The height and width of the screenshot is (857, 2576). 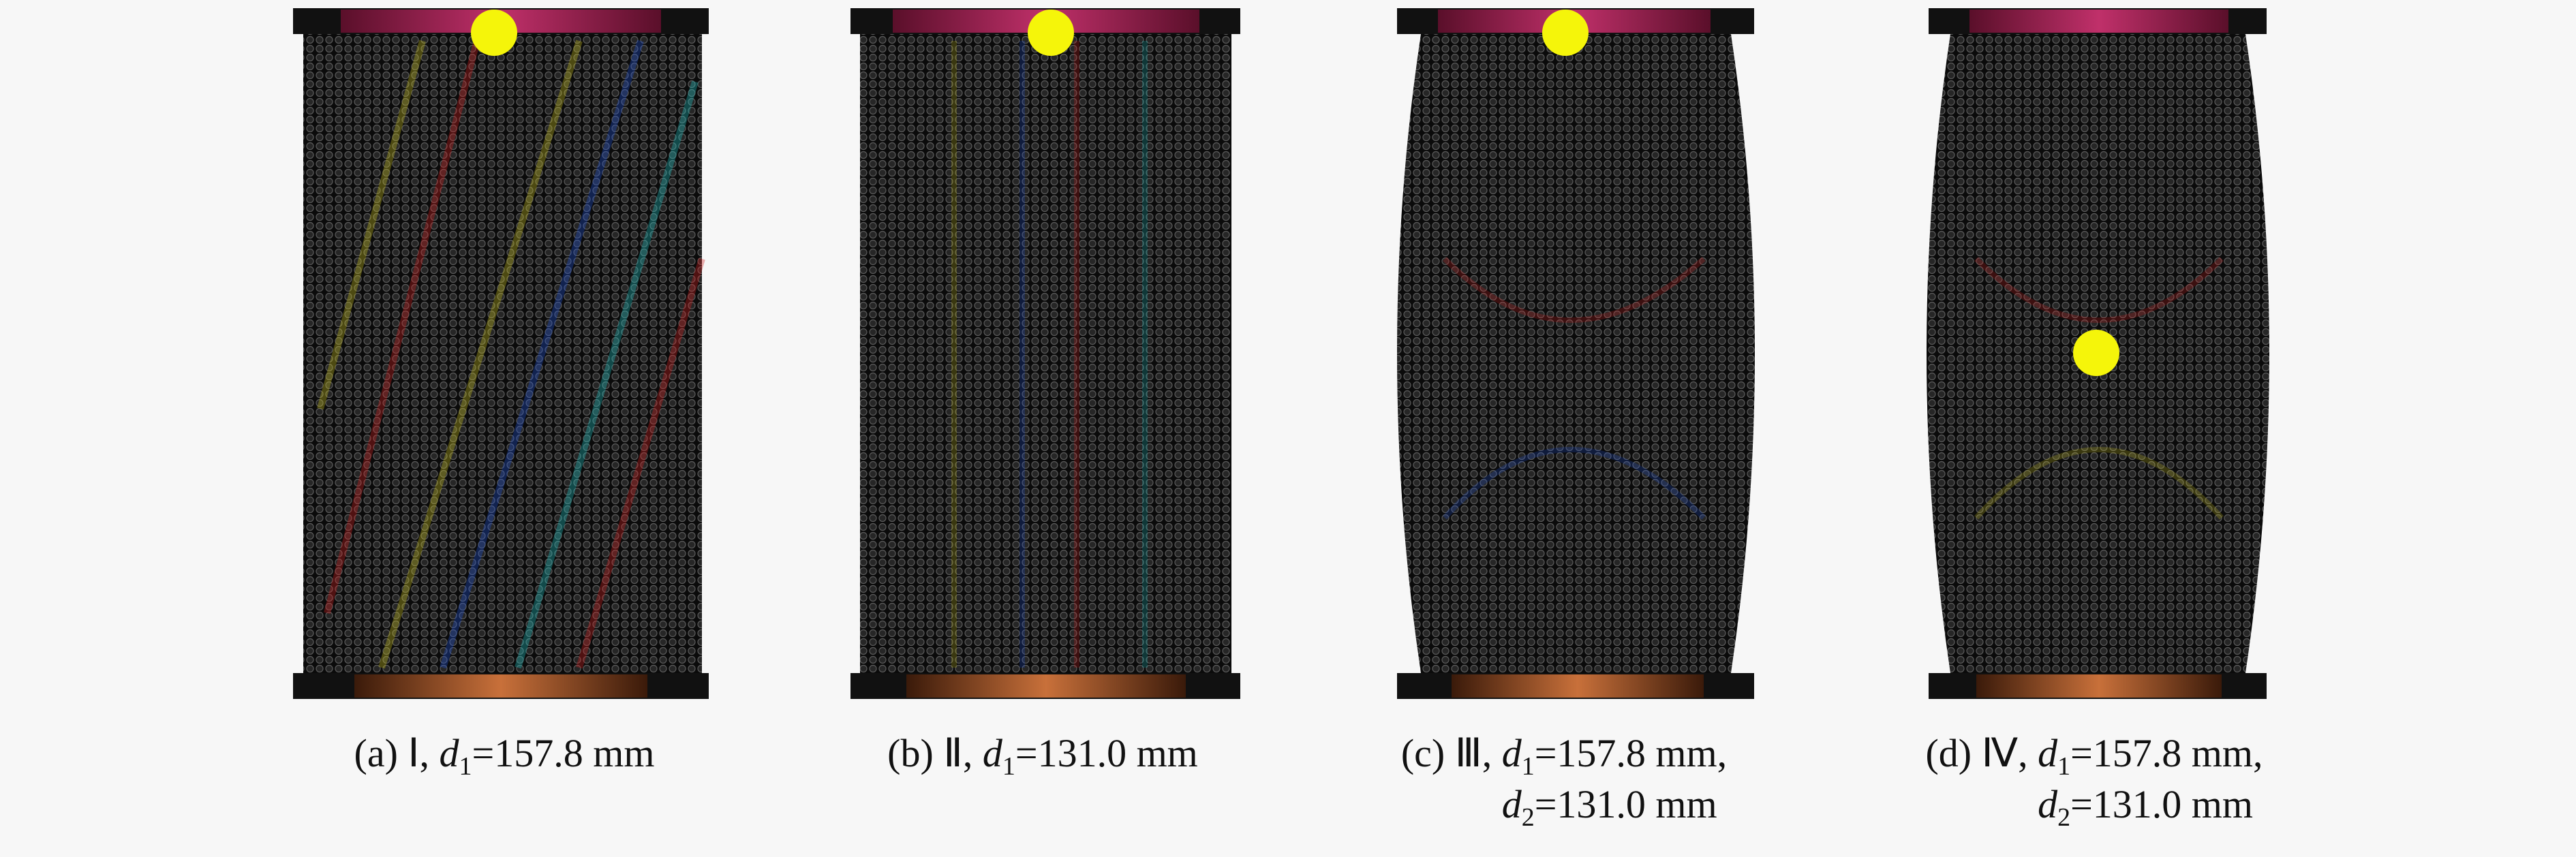 I want to click on caption-line: (a) Ⅰ, d1=157.8 mm, so click(x=504, y=756).